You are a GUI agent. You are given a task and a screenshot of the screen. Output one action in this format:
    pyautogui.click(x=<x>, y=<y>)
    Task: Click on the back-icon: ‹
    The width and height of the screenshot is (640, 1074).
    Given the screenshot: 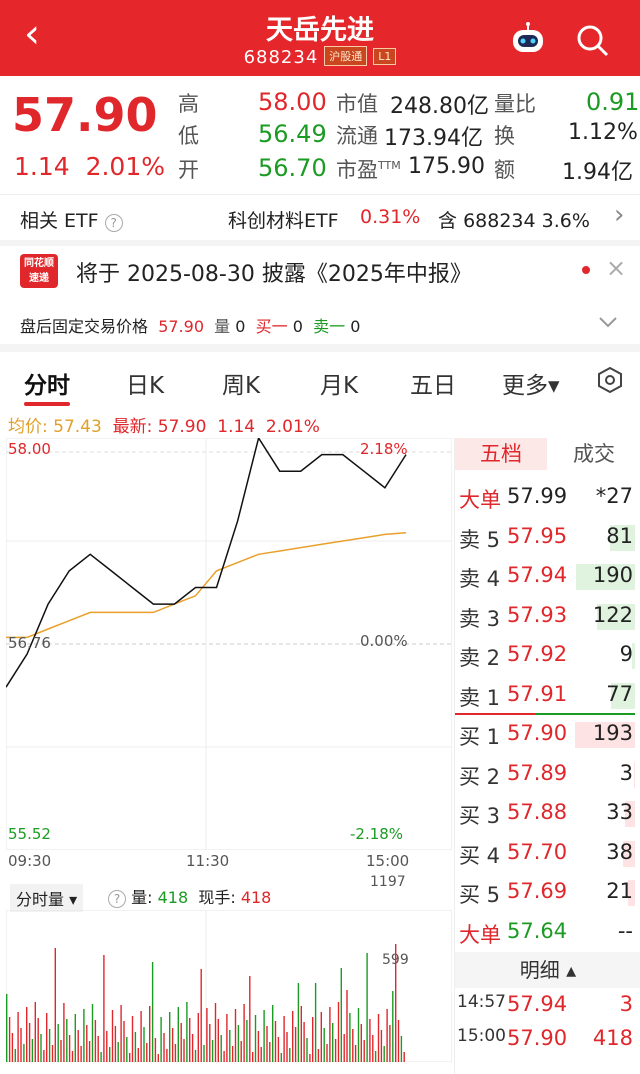 What is the action you would take?
    pyautogui.click(x=32, y=34)
    